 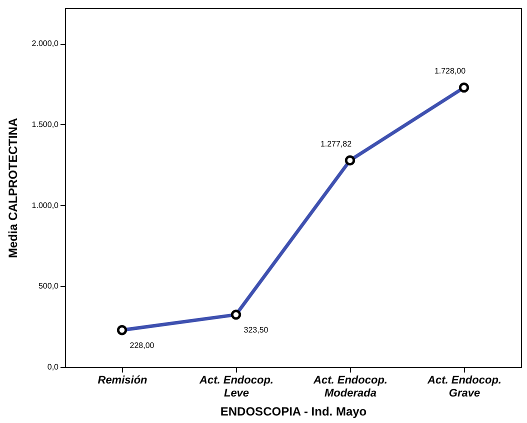 I want to click on y-tick-label: 500,0, so click(x=49, y=286).